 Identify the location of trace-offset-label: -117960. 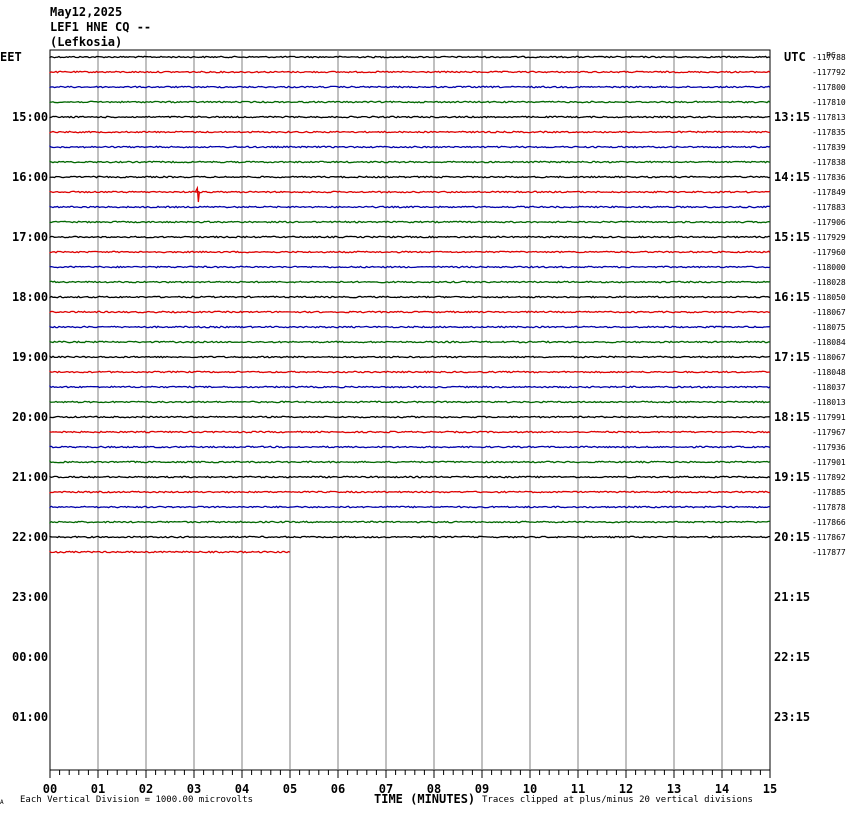
(829, 252).